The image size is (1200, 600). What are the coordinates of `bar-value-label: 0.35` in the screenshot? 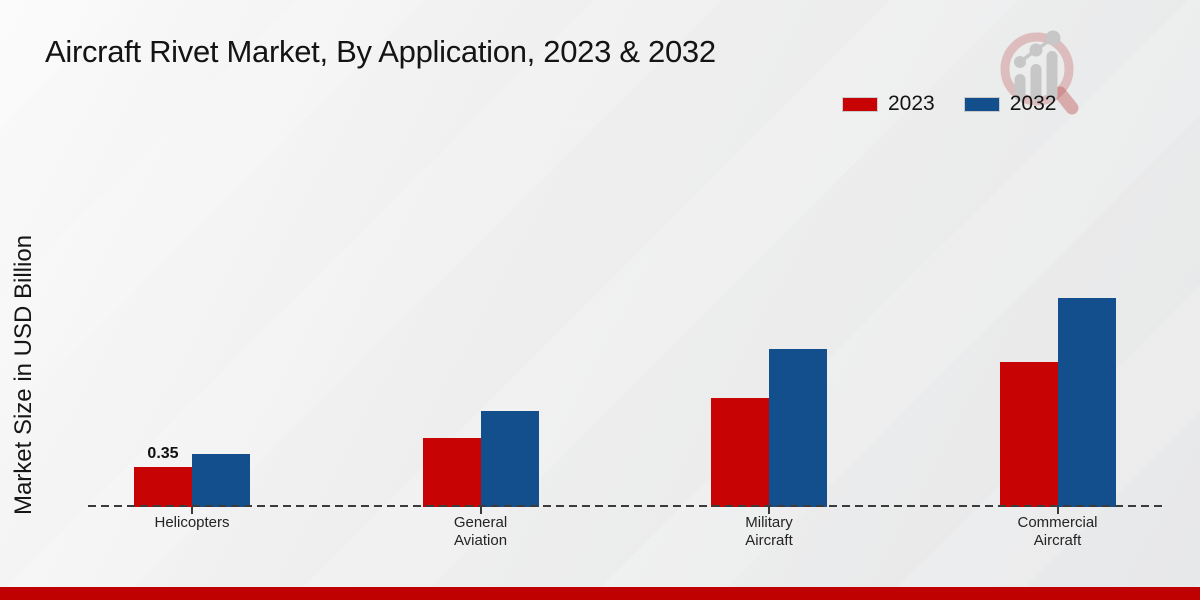 It's located at (163, 453).